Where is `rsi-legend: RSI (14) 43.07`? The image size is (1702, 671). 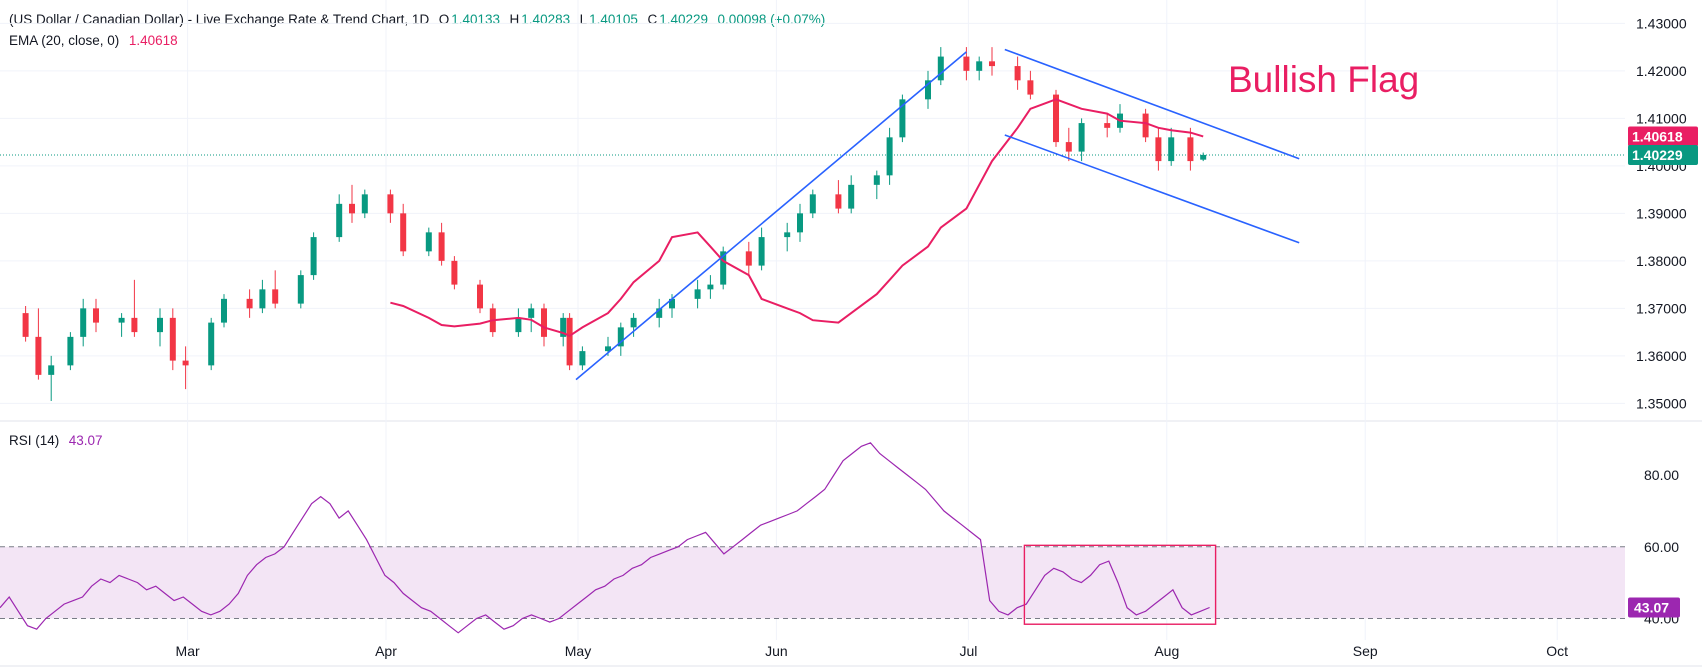
rsi-legend: RSI (14) 43.07 is located at coordinates (57, 440).